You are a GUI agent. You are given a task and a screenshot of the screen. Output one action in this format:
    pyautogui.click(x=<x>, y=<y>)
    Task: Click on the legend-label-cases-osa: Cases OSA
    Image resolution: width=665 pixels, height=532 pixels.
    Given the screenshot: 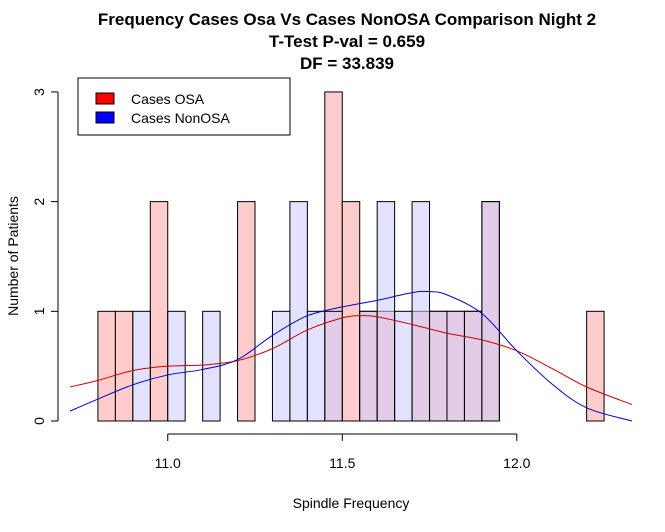 What is the action you would take?
    pyautogui.click(x=168, y=99)
    